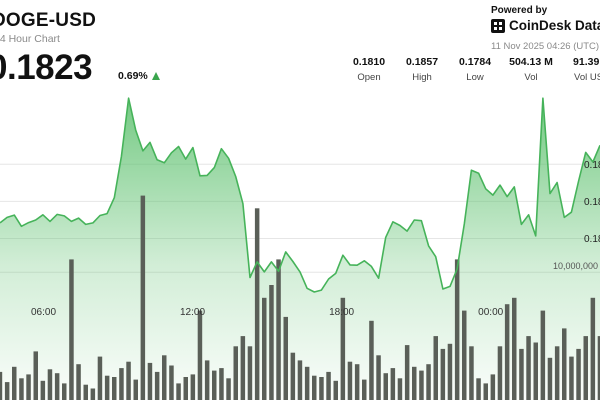 The image size is (600, 400). I want to click on x-tick-label: 06:00, so click(43, 312).